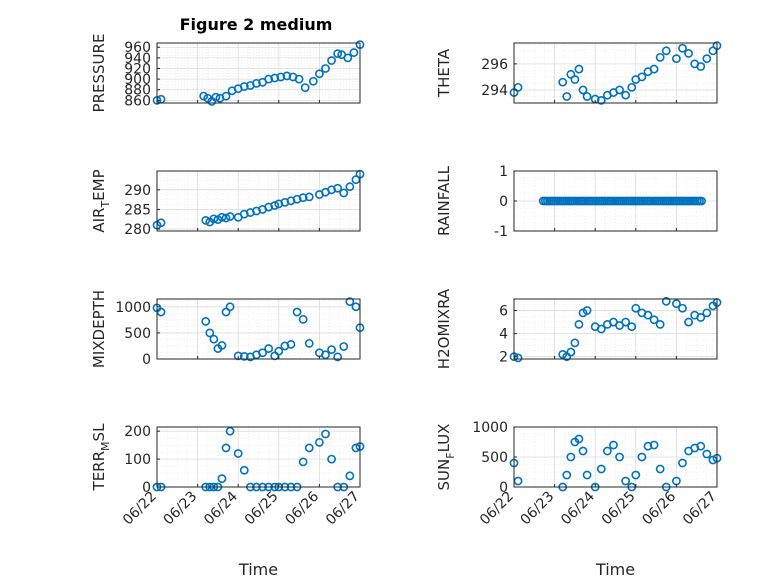 Image resolution: width=778 pixels, height=583 pixels. I want to click on y-tick-label: 880, so click(137, 91).